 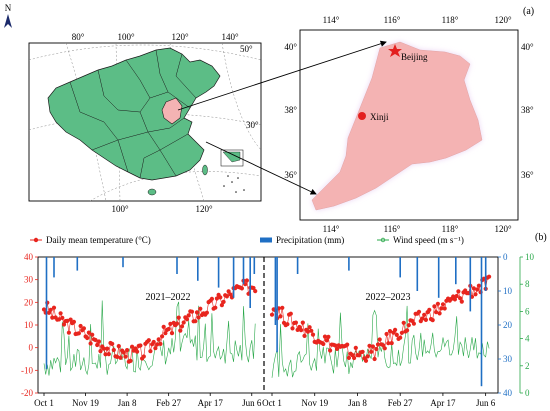 I want to click on y-precip-tick-label: 30, so click(x=508, y=359).